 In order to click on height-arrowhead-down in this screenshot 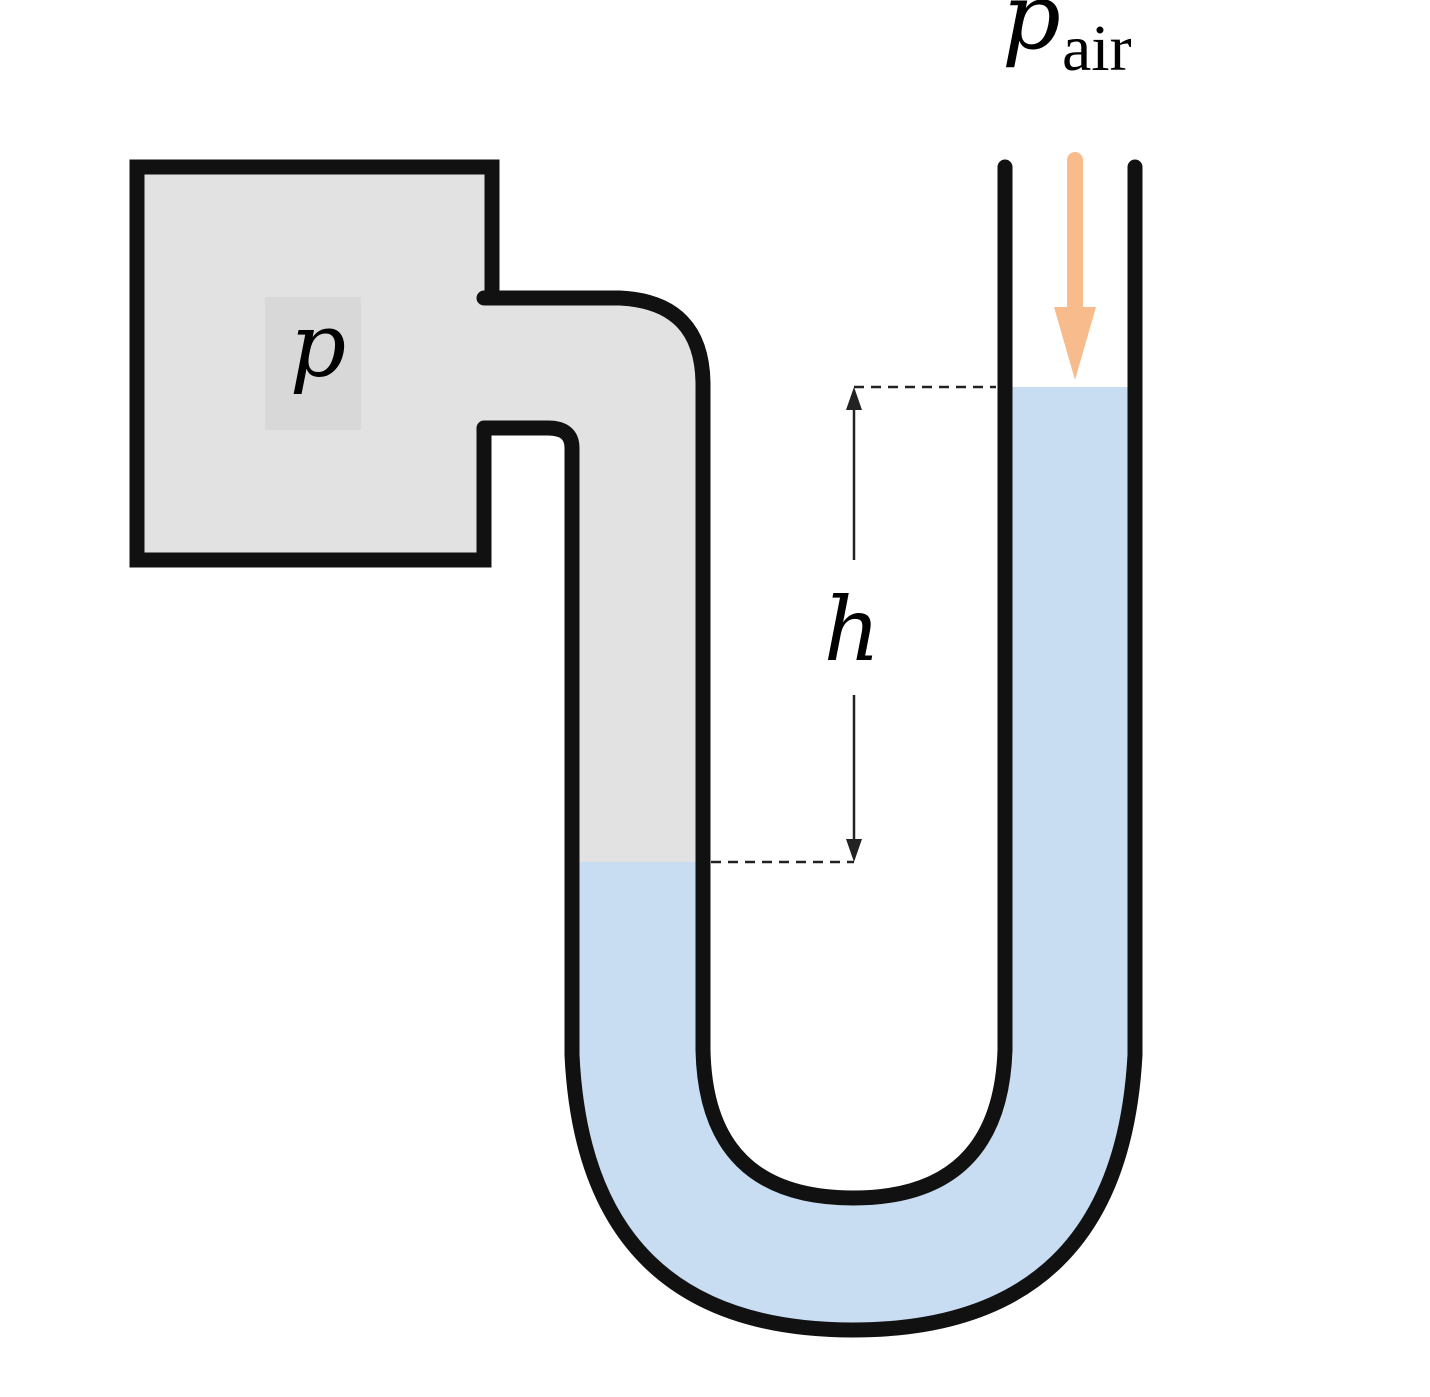, I will do `click(854, 850)`.